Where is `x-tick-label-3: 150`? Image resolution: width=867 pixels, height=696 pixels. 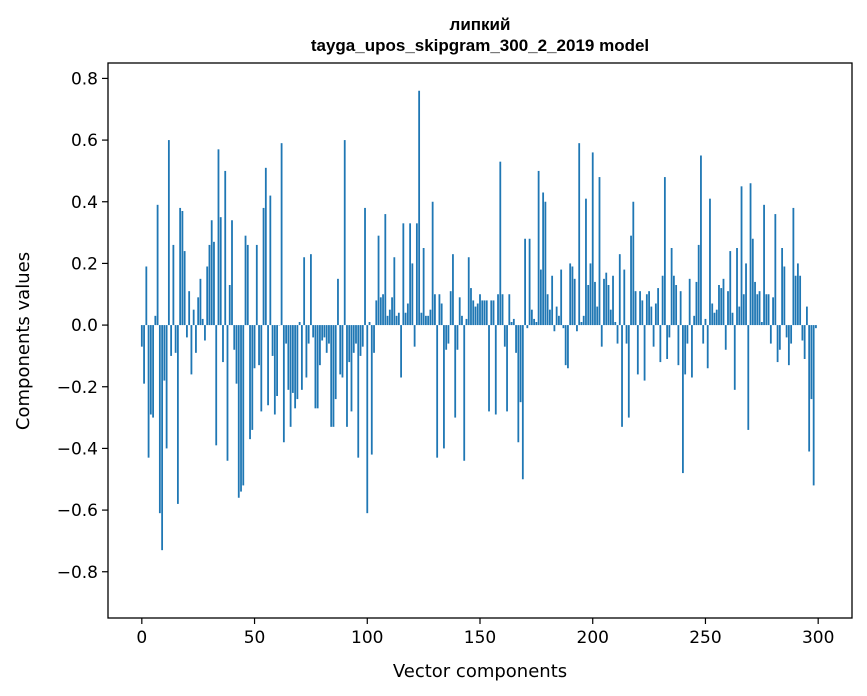 x-tick-label-3: 150 is located at coordinates (480, 638).